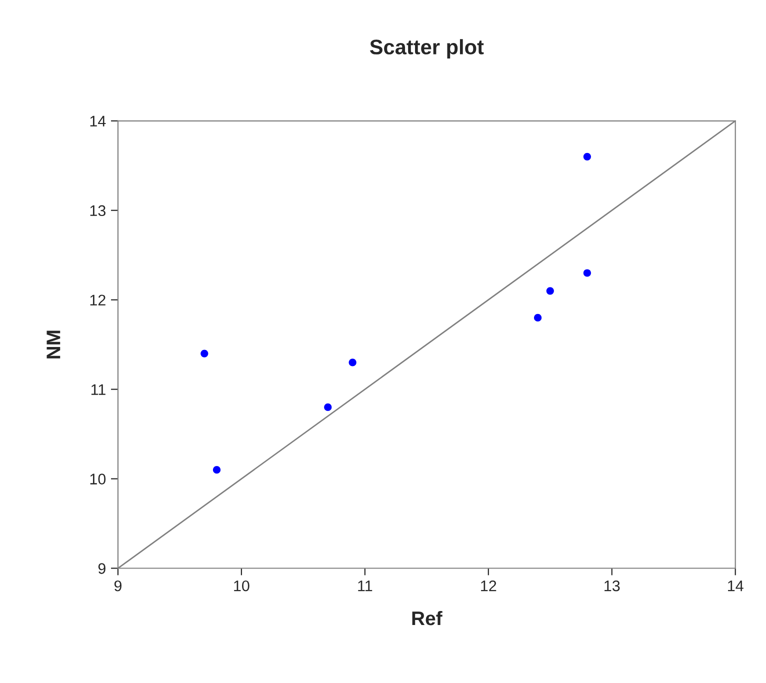 The image size is (766, 683). Describe the element at coordinates (488, 586) in the screenshot. I see `x-tick-label: 12` at that location.